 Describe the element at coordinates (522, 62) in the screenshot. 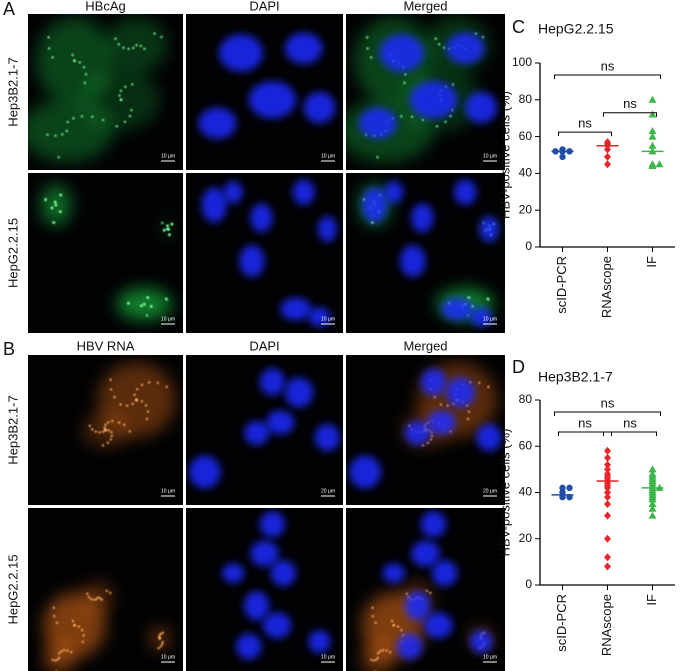

I see `y-tick-label: 100` at that location.